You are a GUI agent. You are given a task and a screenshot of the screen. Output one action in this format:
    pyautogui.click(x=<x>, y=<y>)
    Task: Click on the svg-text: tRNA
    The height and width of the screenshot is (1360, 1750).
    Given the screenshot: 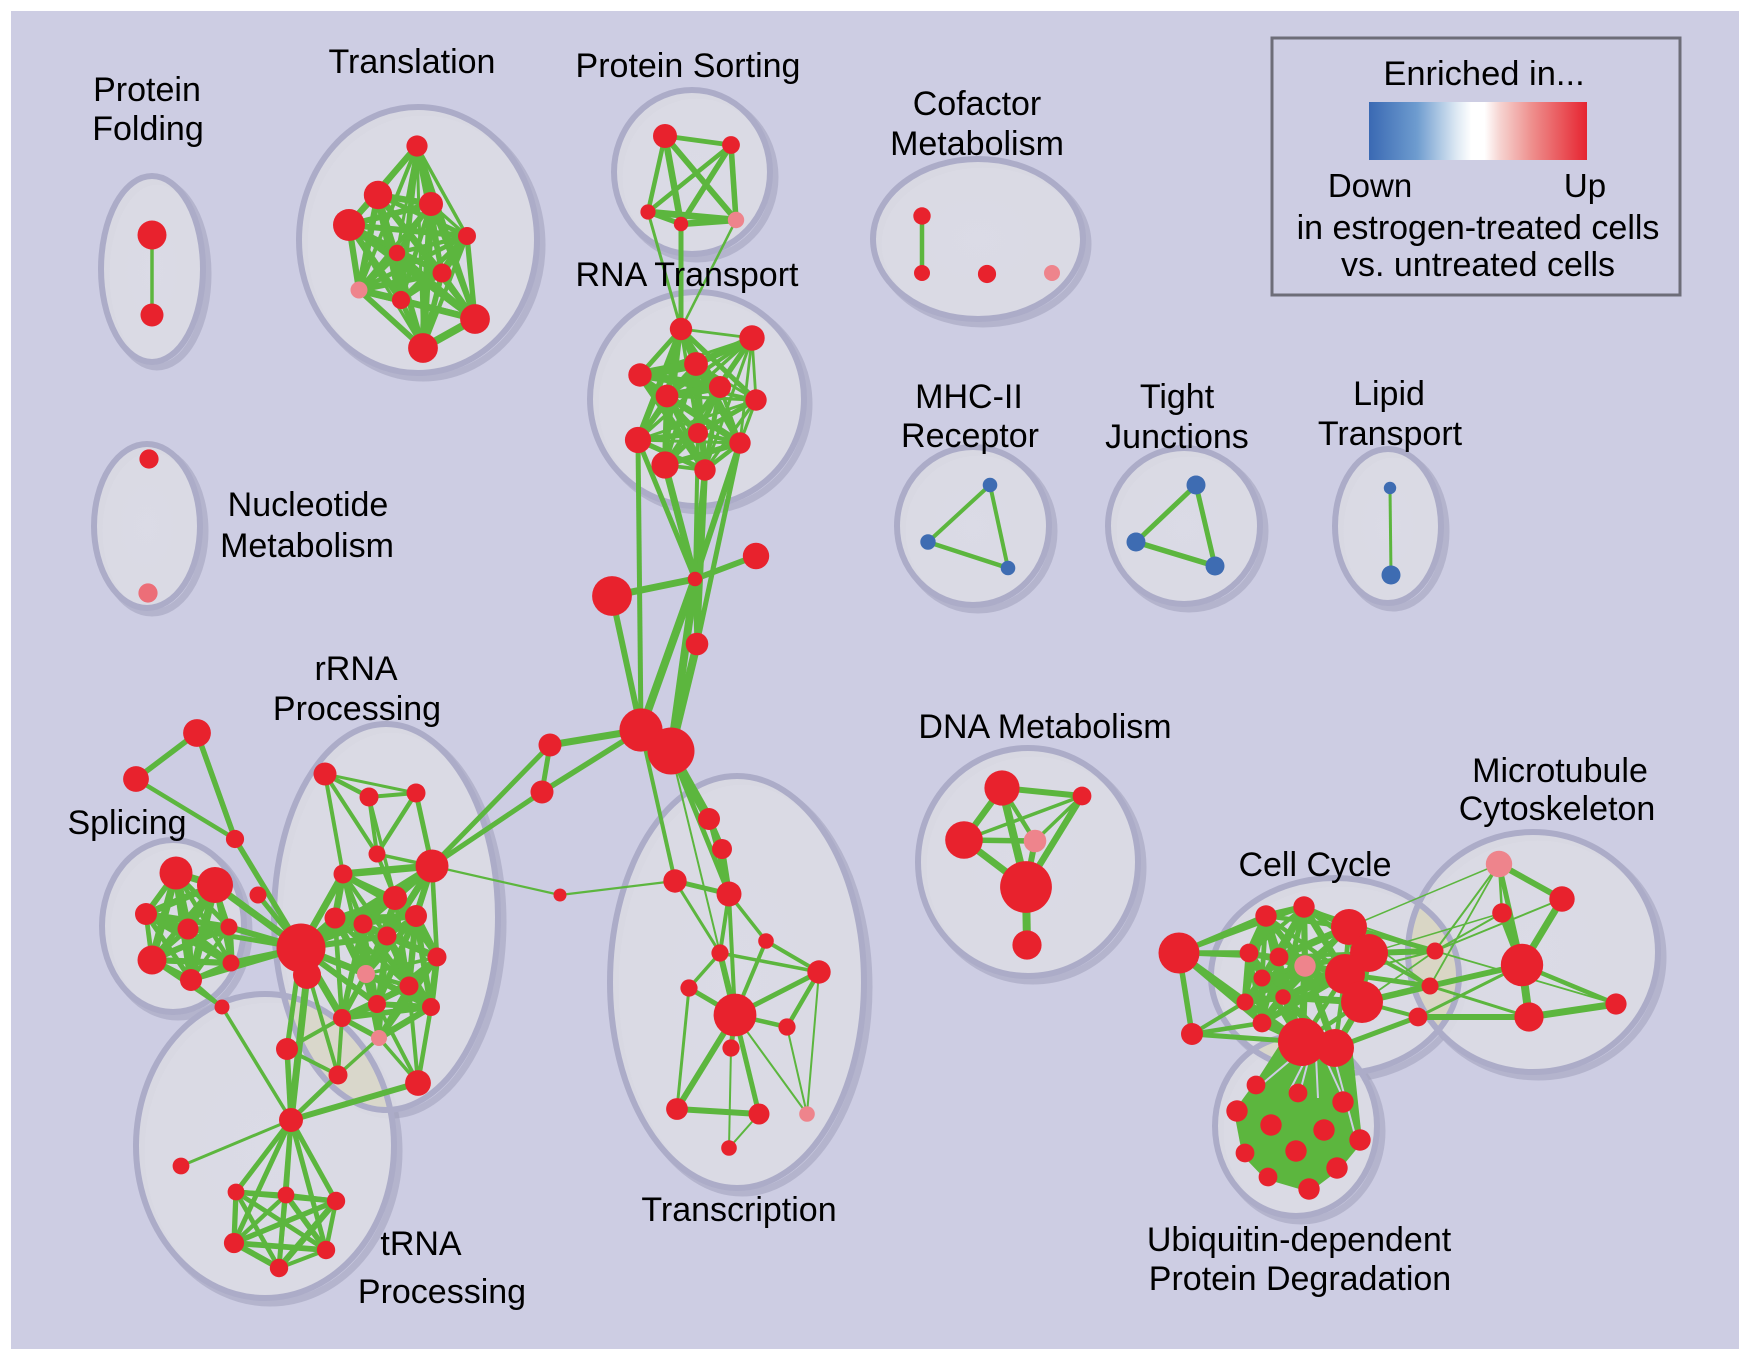 What is the action you would take?
    pyautogui.click(x=421, y=1244)
    